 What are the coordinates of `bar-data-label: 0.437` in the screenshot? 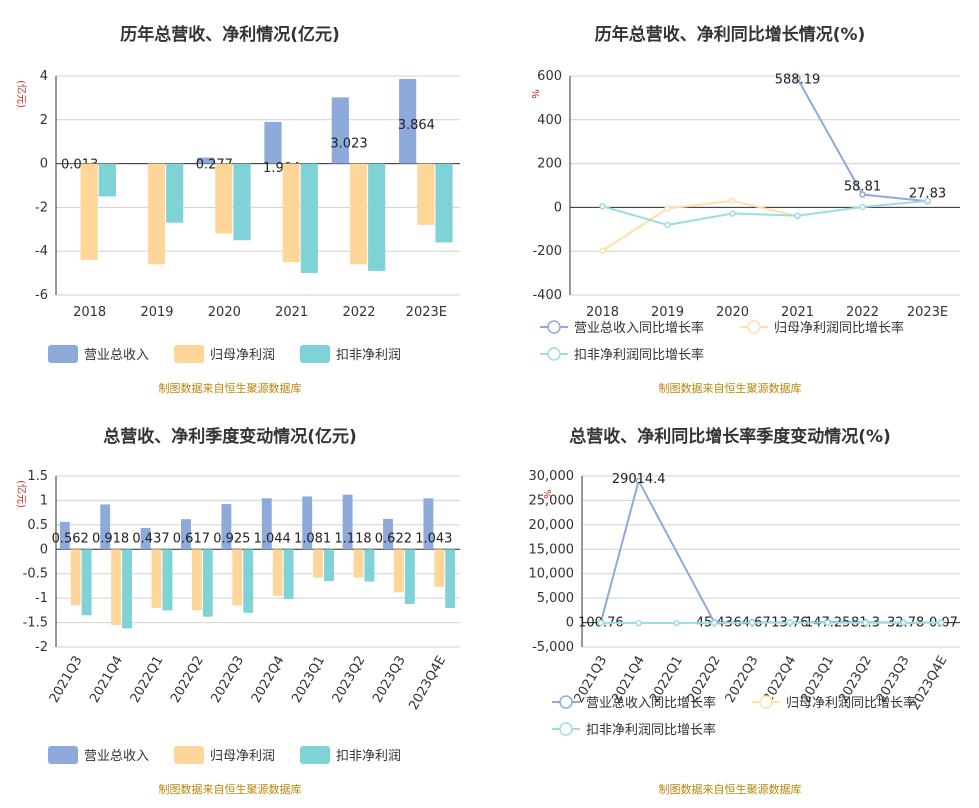 It's located at (150, 538).